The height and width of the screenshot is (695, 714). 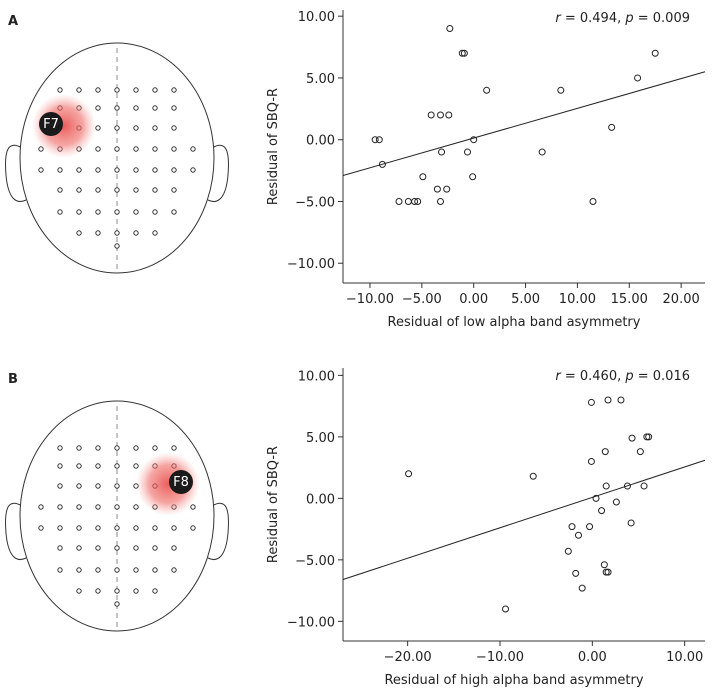 I want to click on annotation: r = 0.460, p = 0.016, so click(x=622, y=376).